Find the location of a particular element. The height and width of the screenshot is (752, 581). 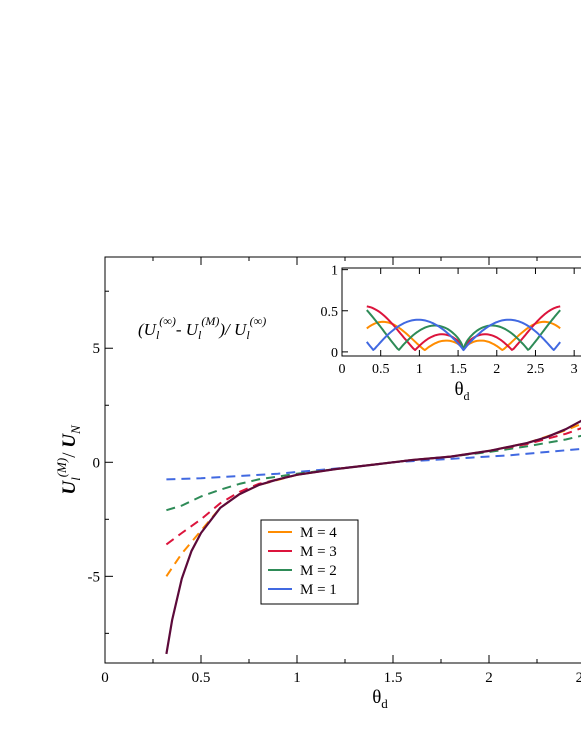

legend-label: M = 2 is located at coordinates (318, 571).